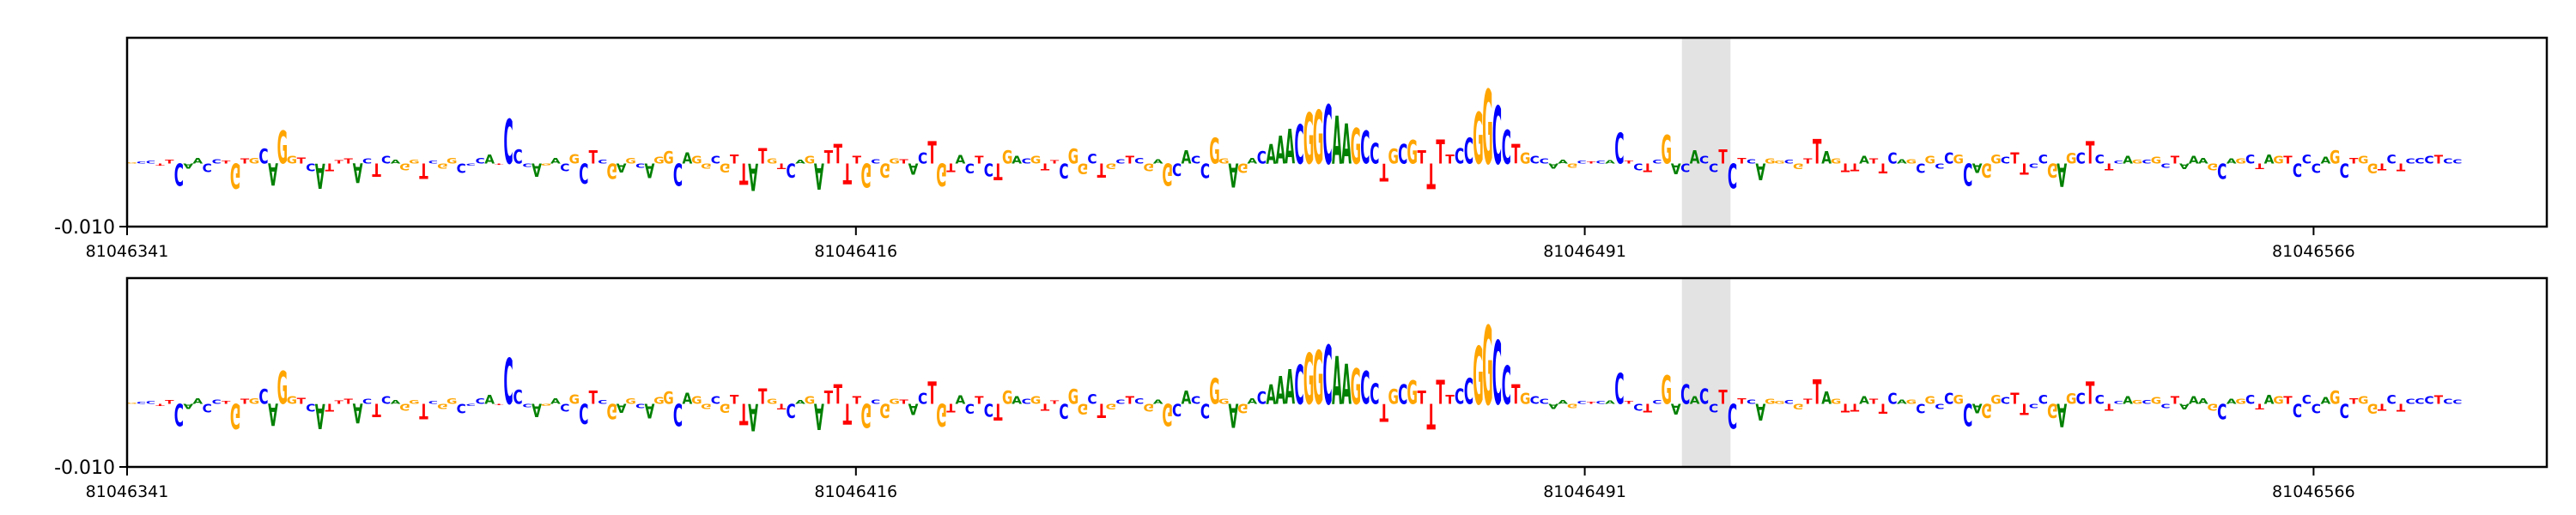  What do you see at coordinates (85, 468) in the screenshot?
I see `y-tick-label: -0.010` at bounding box center [85, 468].